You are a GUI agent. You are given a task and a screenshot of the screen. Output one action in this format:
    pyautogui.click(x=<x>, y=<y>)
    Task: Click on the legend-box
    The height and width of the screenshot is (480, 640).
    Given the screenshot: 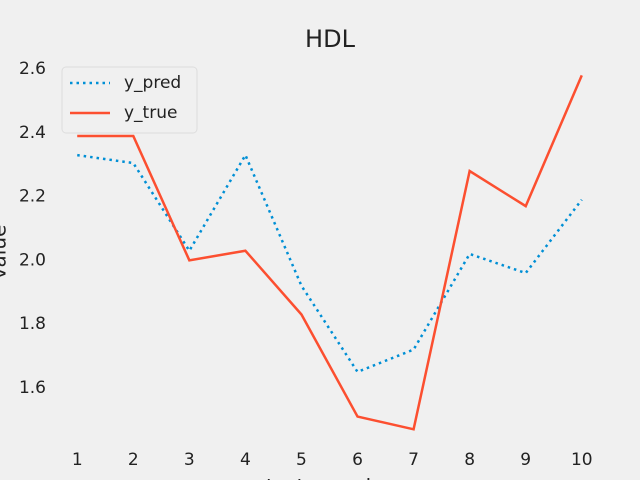 What is the action you would take?
    pyautogui.click(x=129, y=100)
    